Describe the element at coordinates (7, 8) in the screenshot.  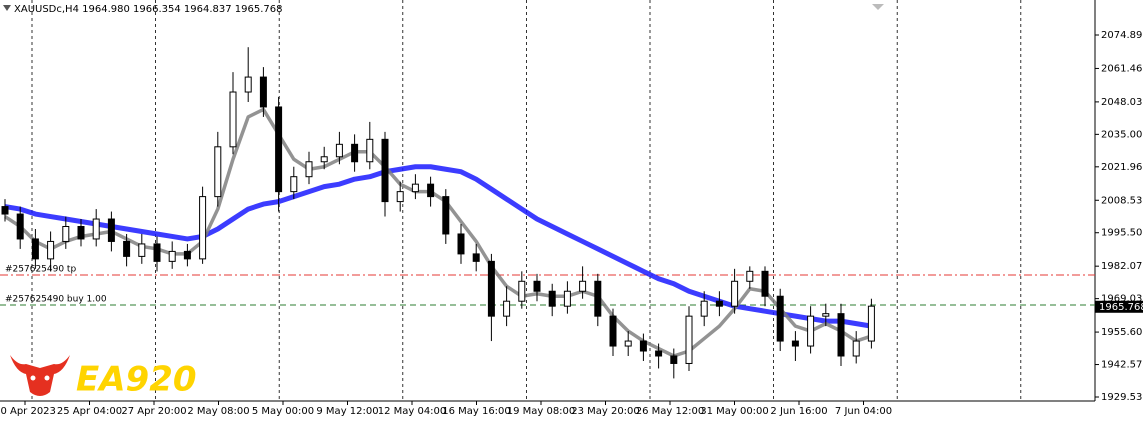
I see `symbol-icon` at that location.